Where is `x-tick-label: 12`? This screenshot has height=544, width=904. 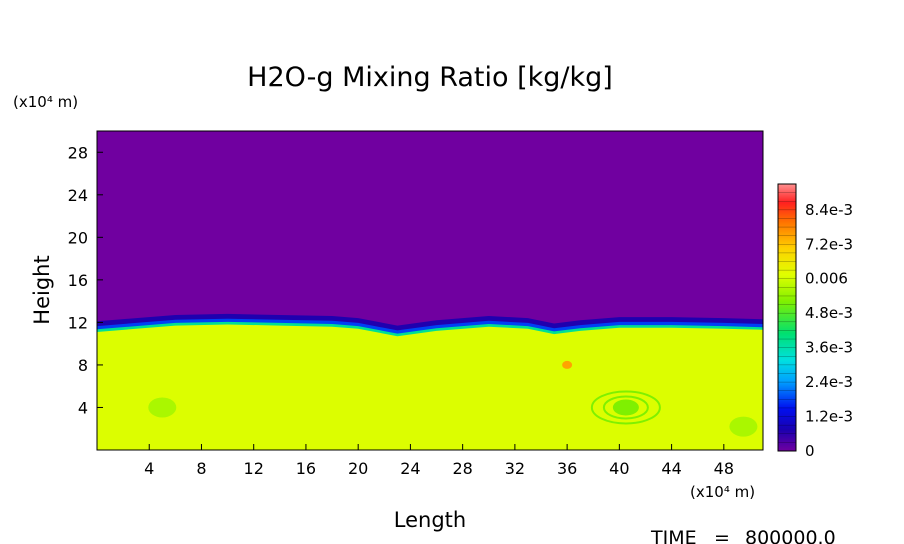 x-tick-label: 12 is located at coordinates (254, 468).